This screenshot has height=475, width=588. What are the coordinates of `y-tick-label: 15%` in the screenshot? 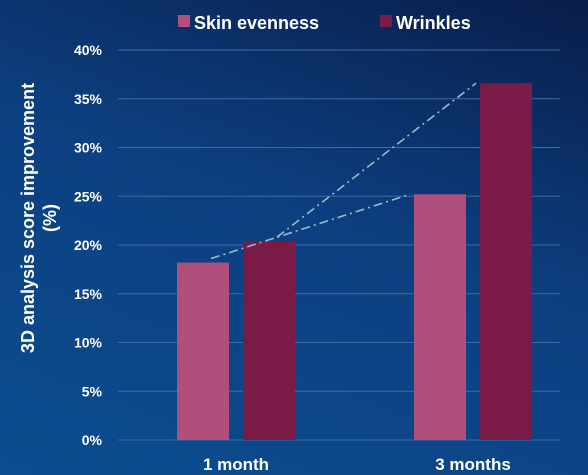 It's located at (88, 294).